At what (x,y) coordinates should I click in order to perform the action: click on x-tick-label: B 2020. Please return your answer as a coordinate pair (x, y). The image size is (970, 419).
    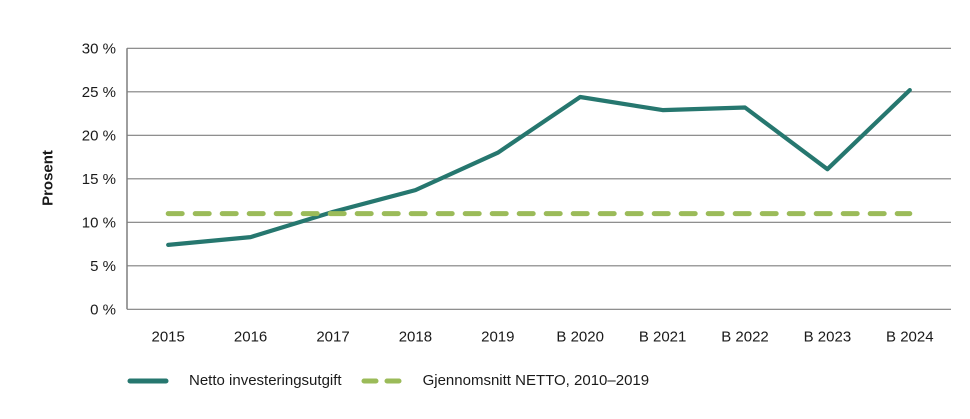
    Looking at the image, I should click on (580, 336).